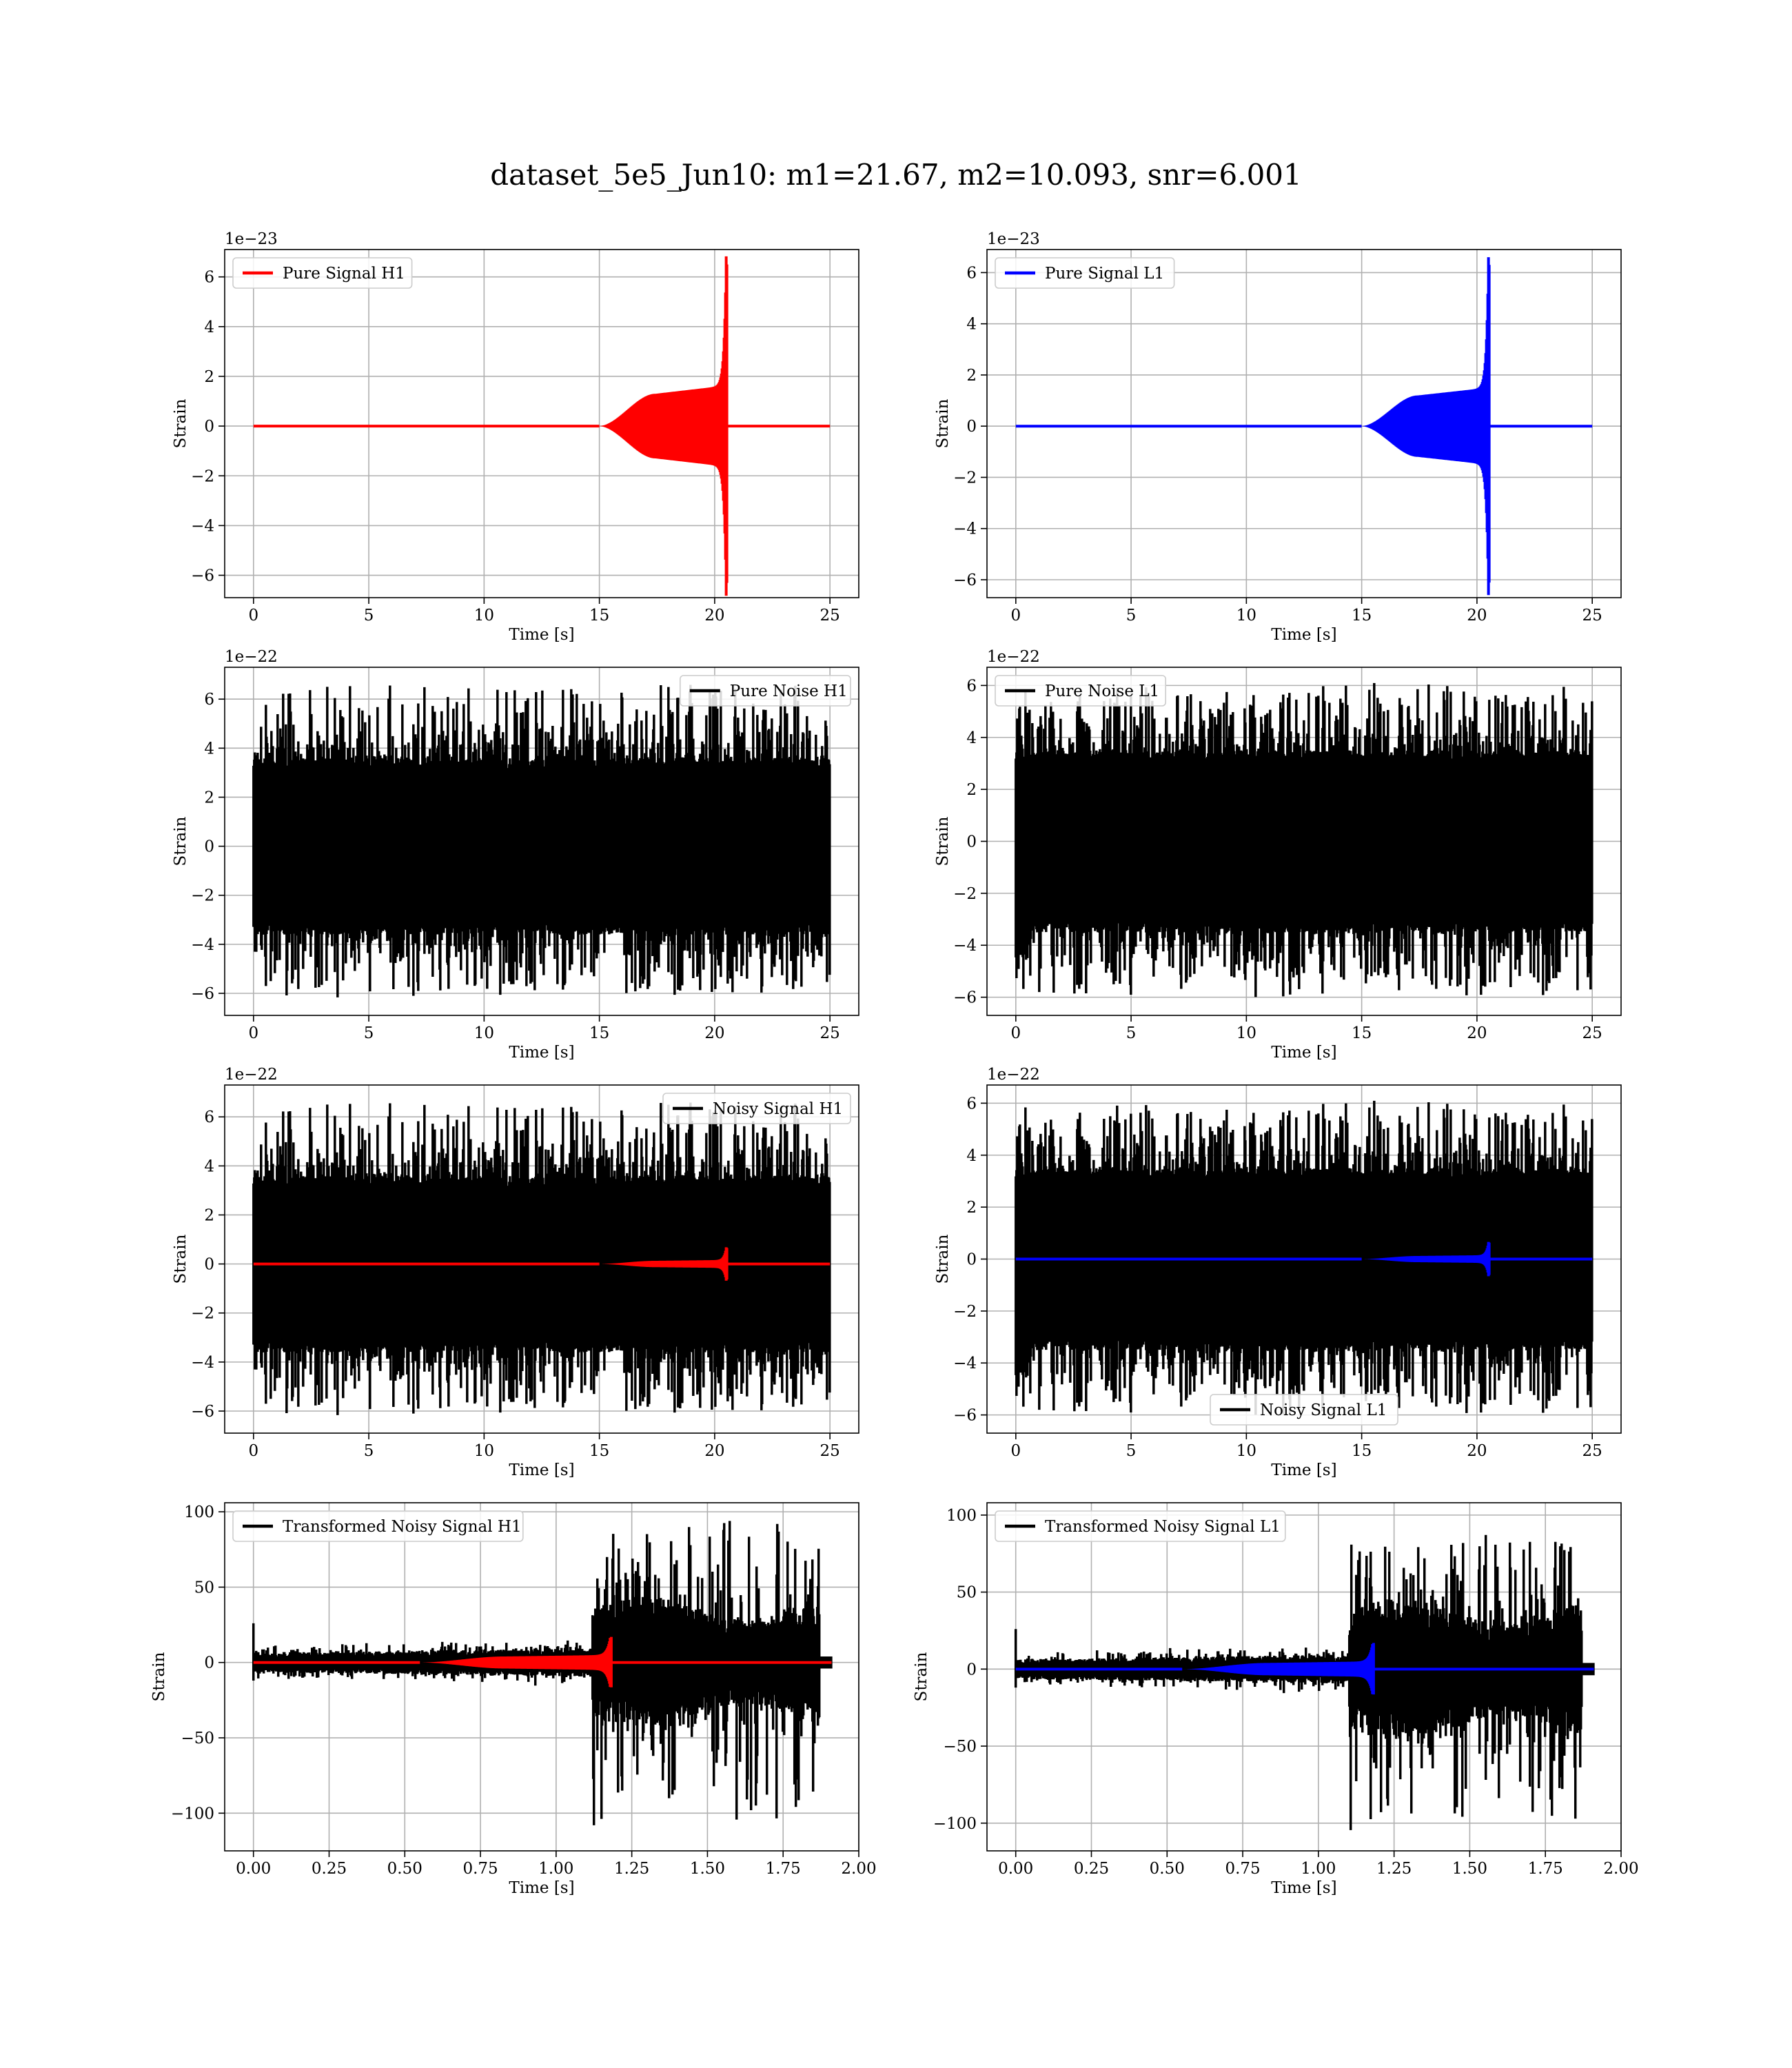 This screenshot has height=2068, width=1792. I want to click on legend-label: Transformed Noisy Signal L1, so click(1163, 1527).